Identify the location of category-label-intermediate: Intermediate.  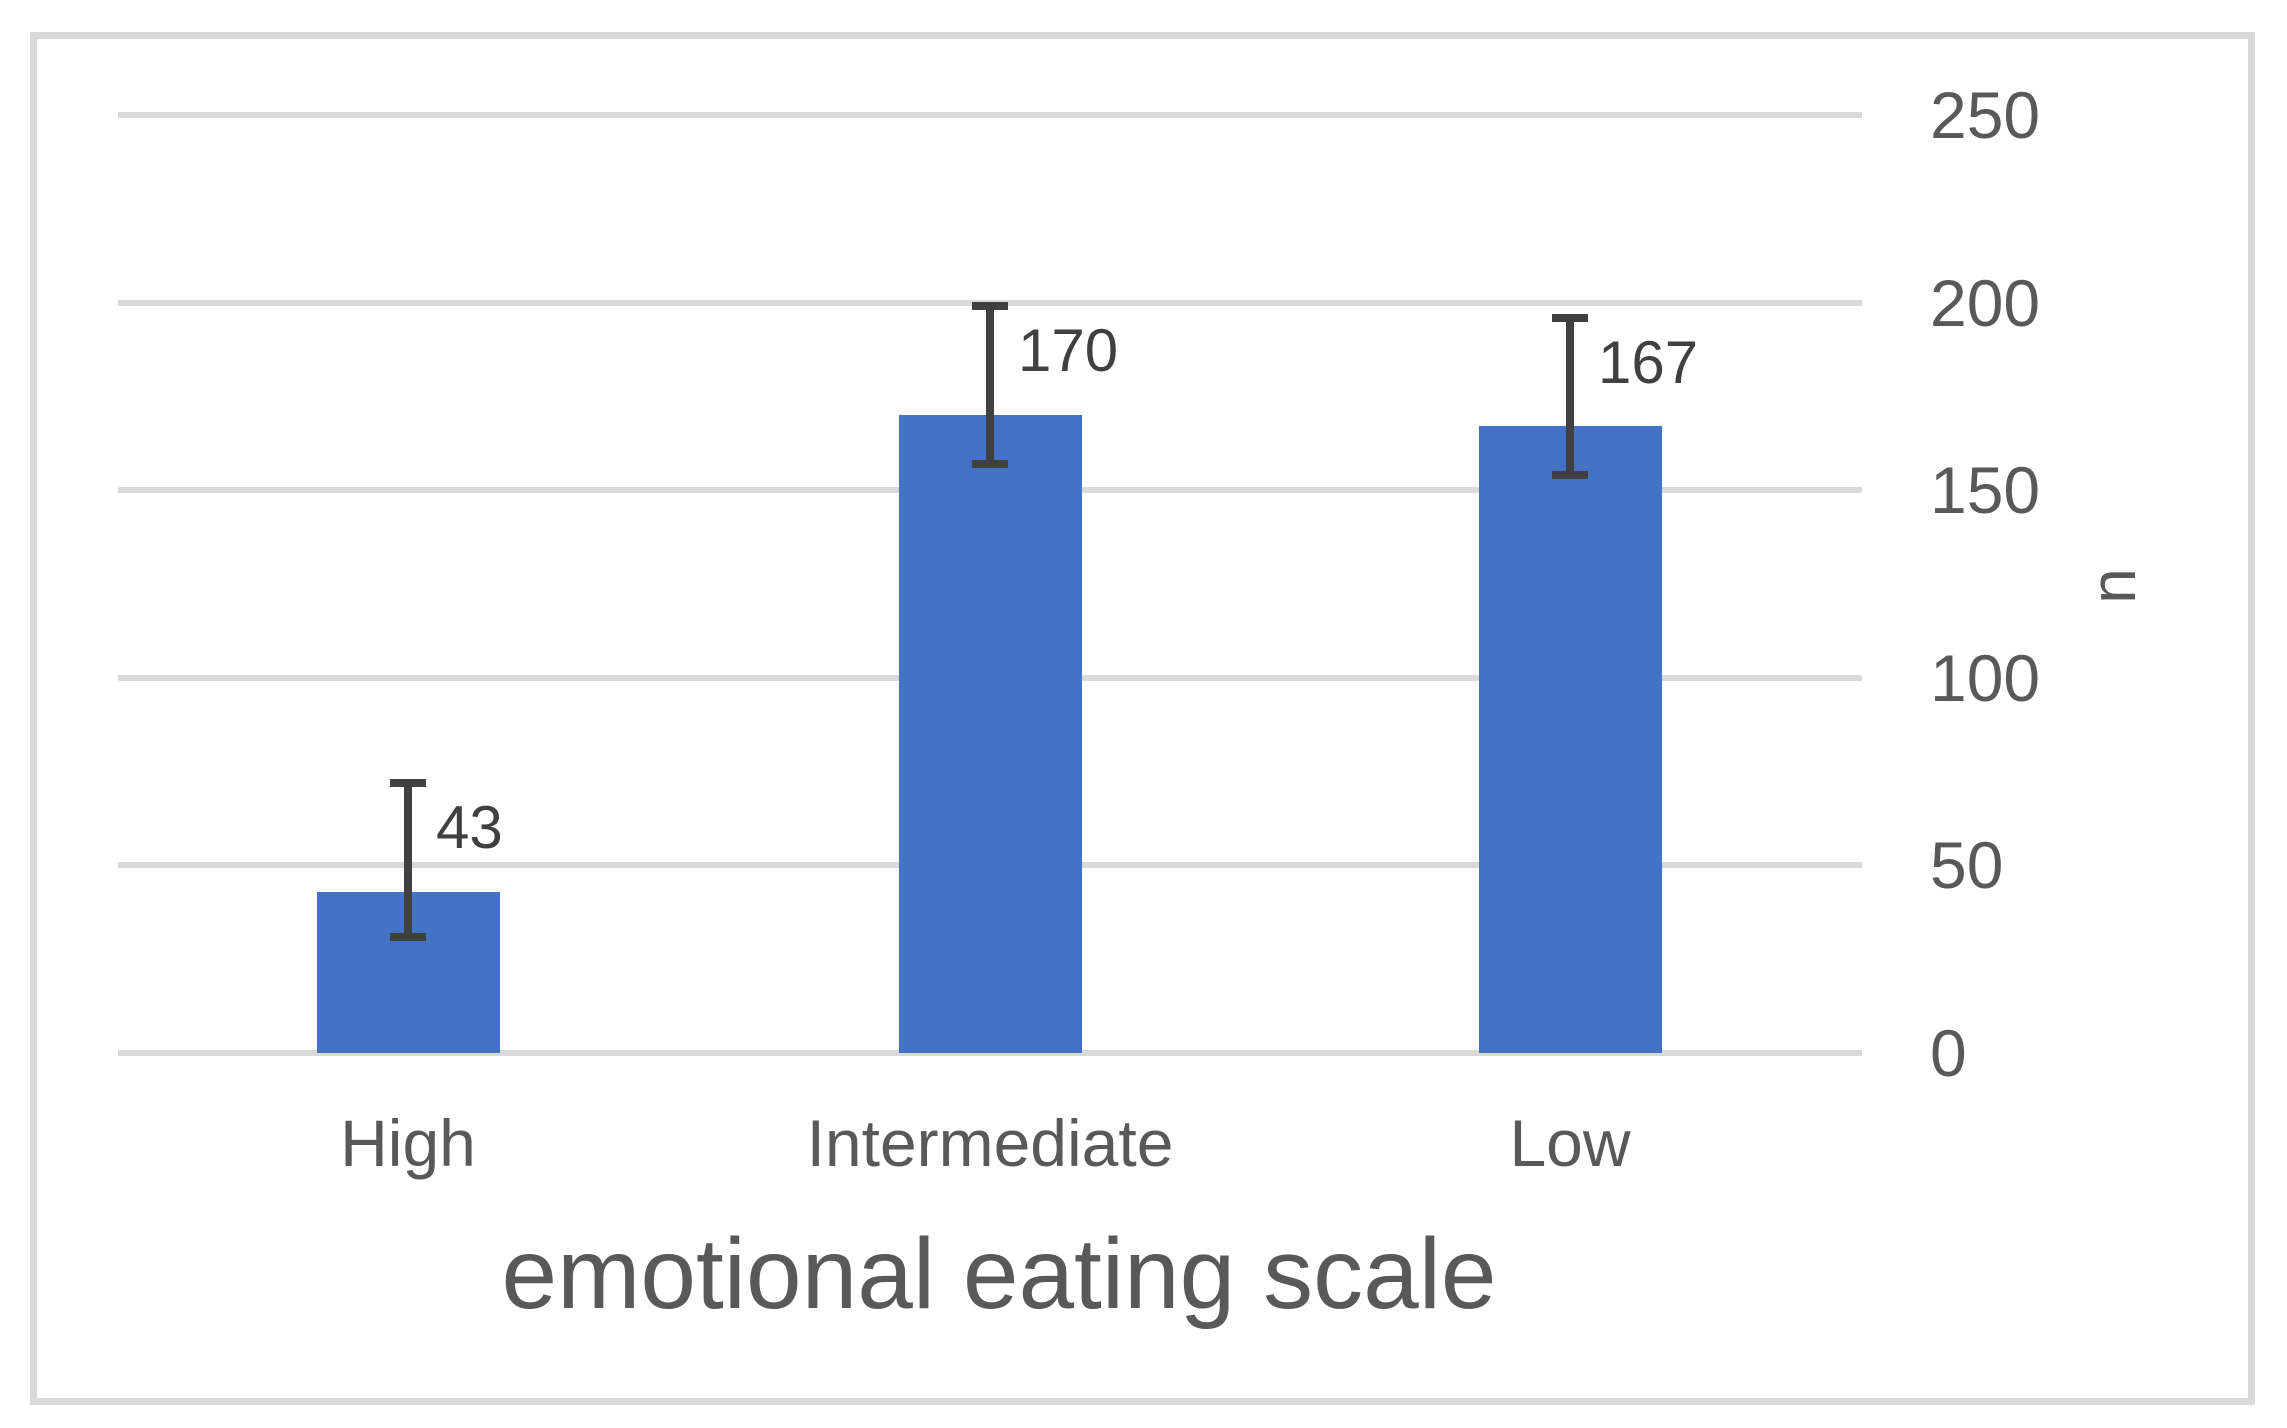
(990, 1143).